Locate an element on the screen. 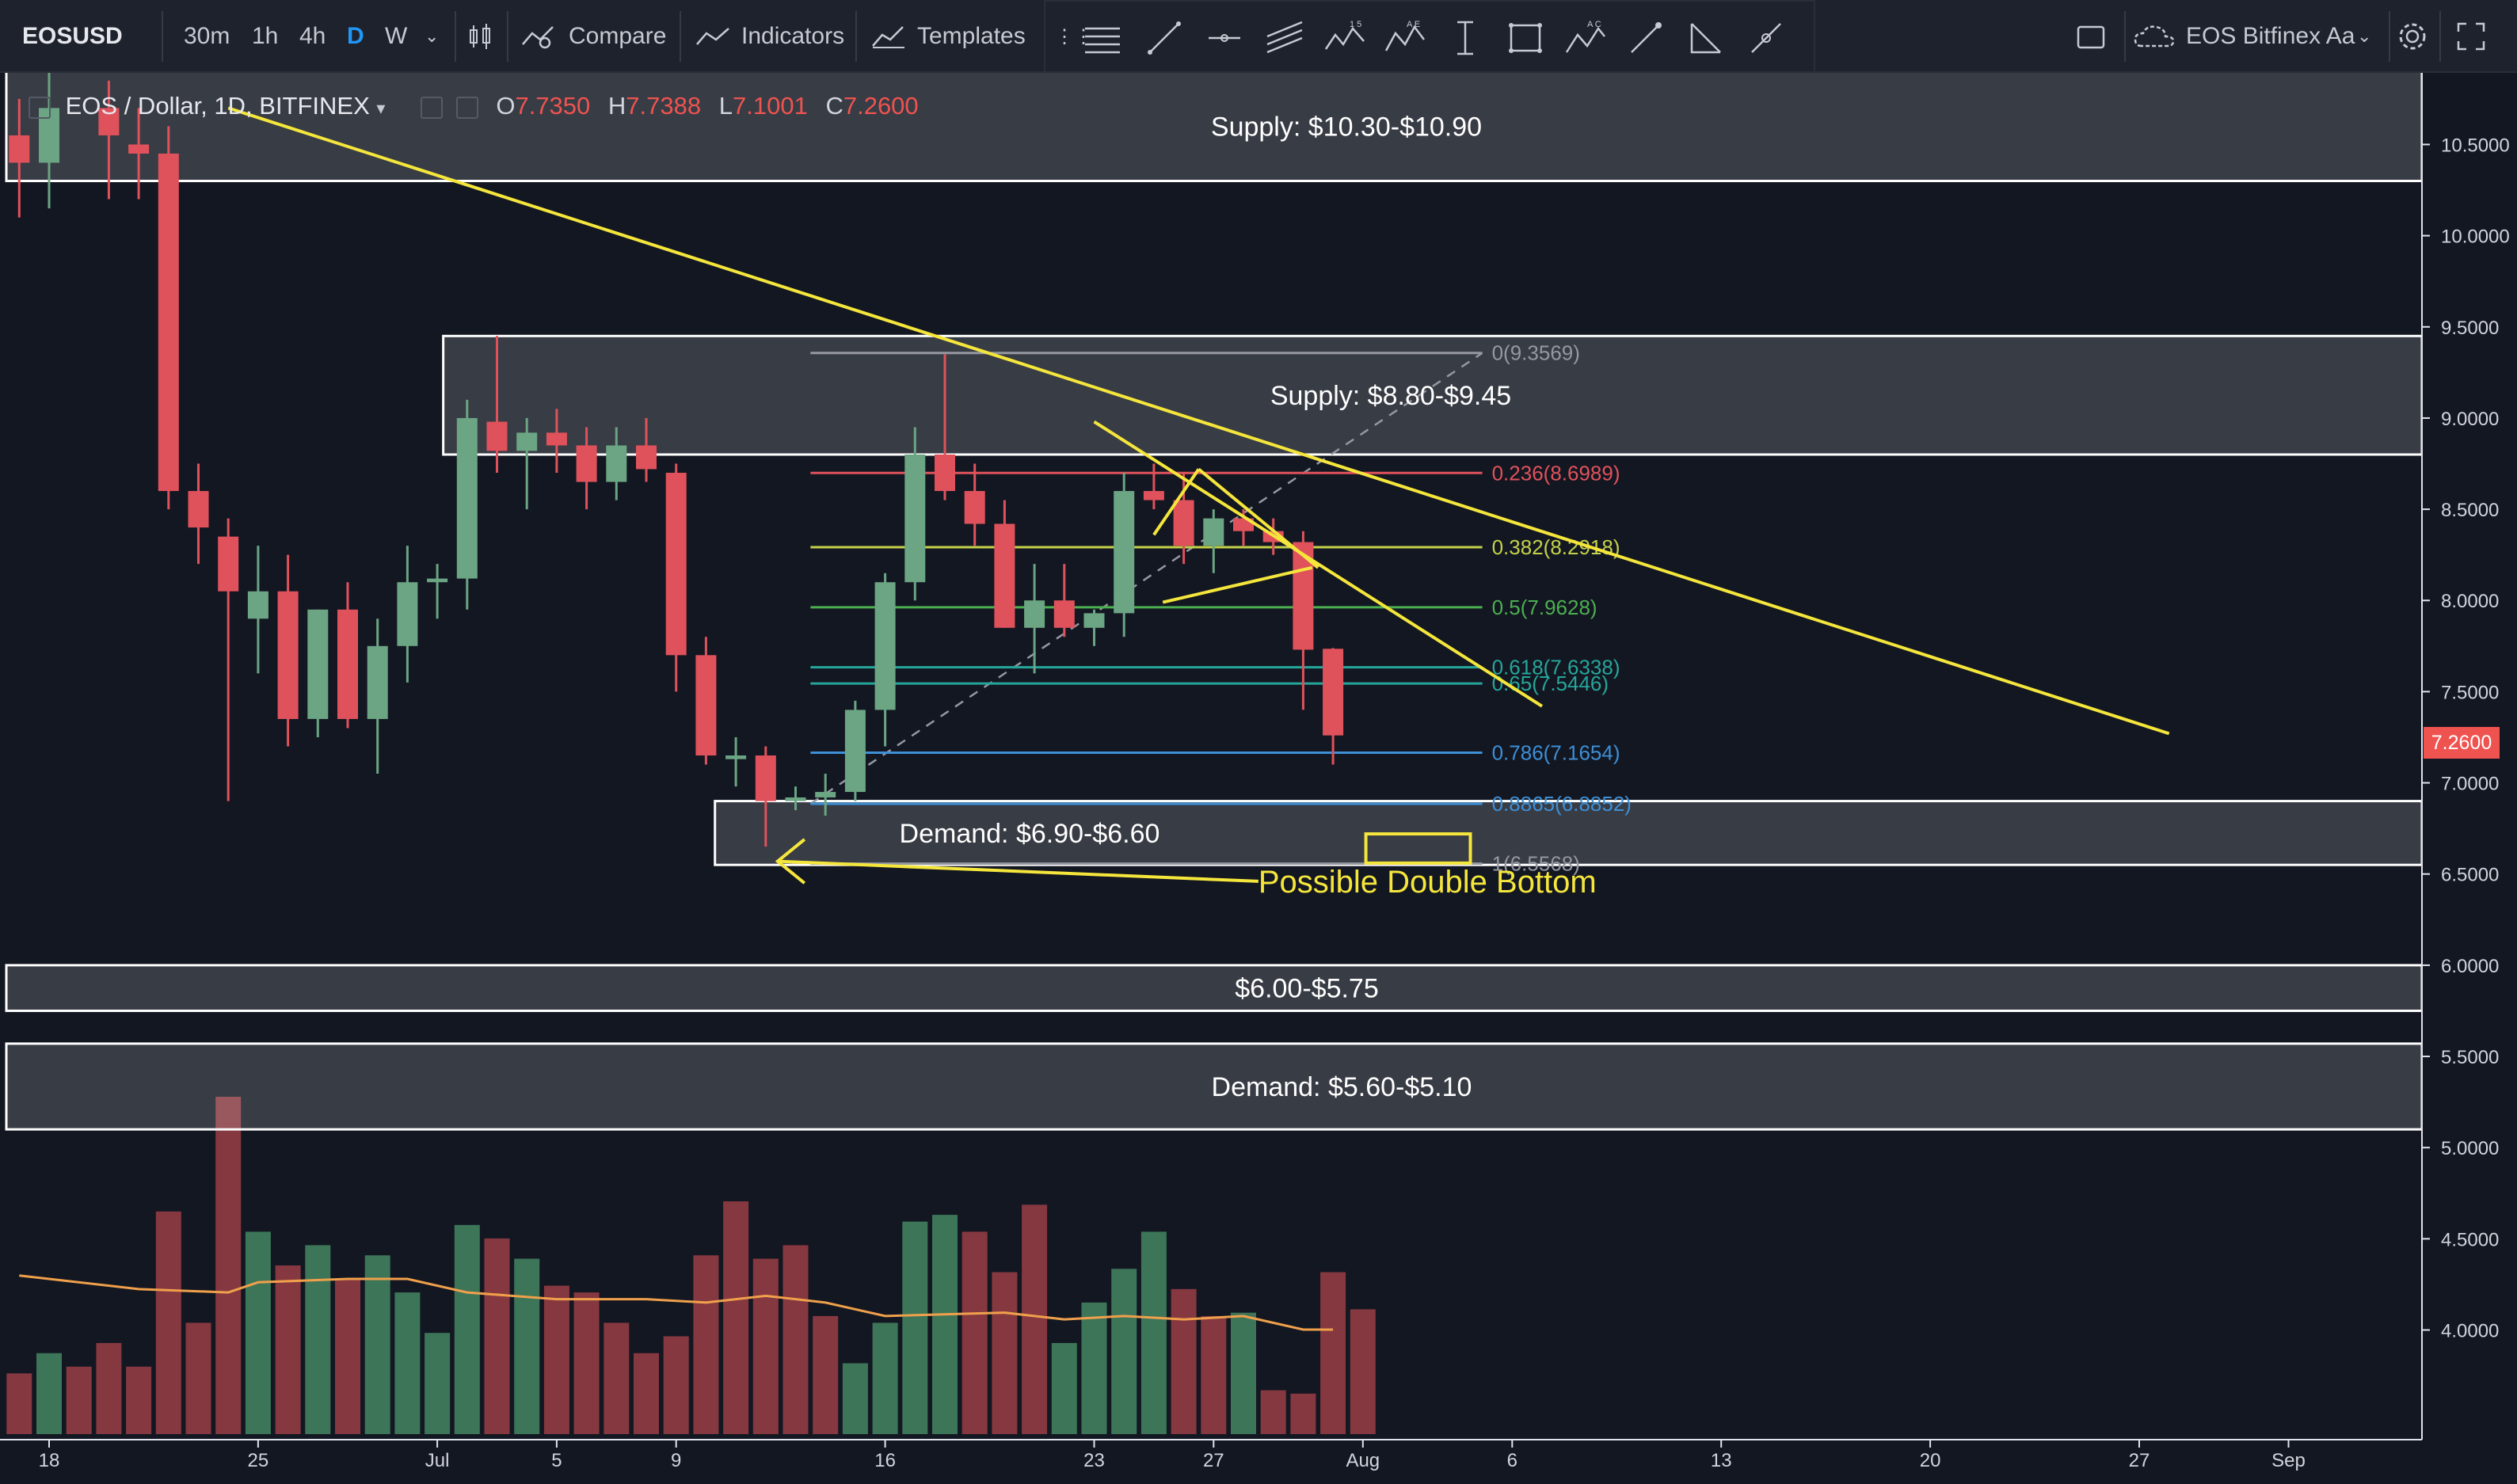 The width and height of the screenshot is (2517, 1484). compare-icon is located at coordinates (539, 37).